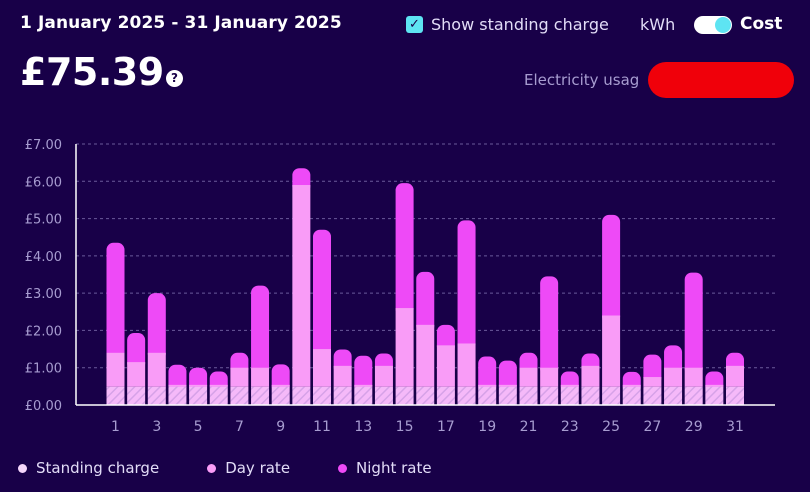 The width and height of the screenshot is (810, 492). I want to click on legend-item-day-rate: Day rate, so click(248, 468).